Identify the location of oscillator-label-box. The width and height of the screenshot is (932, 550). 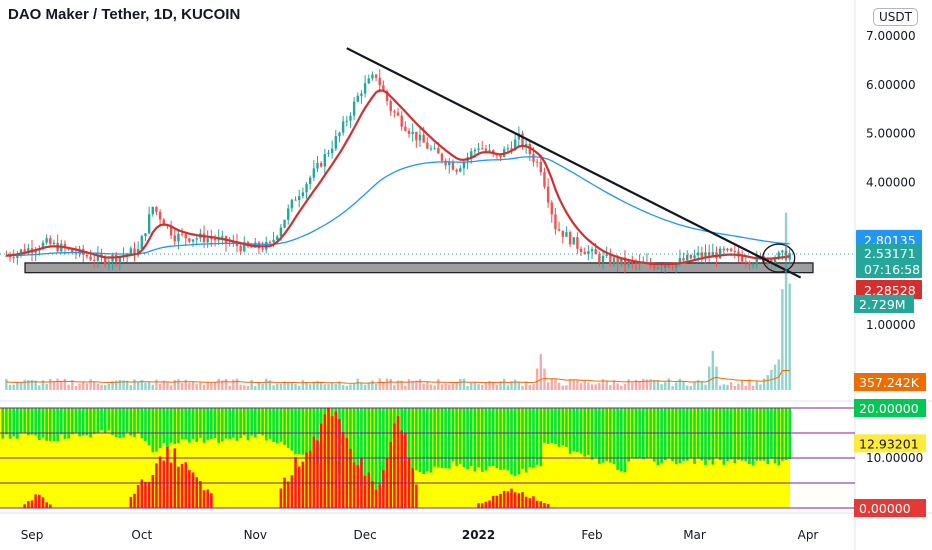
(890, 408).